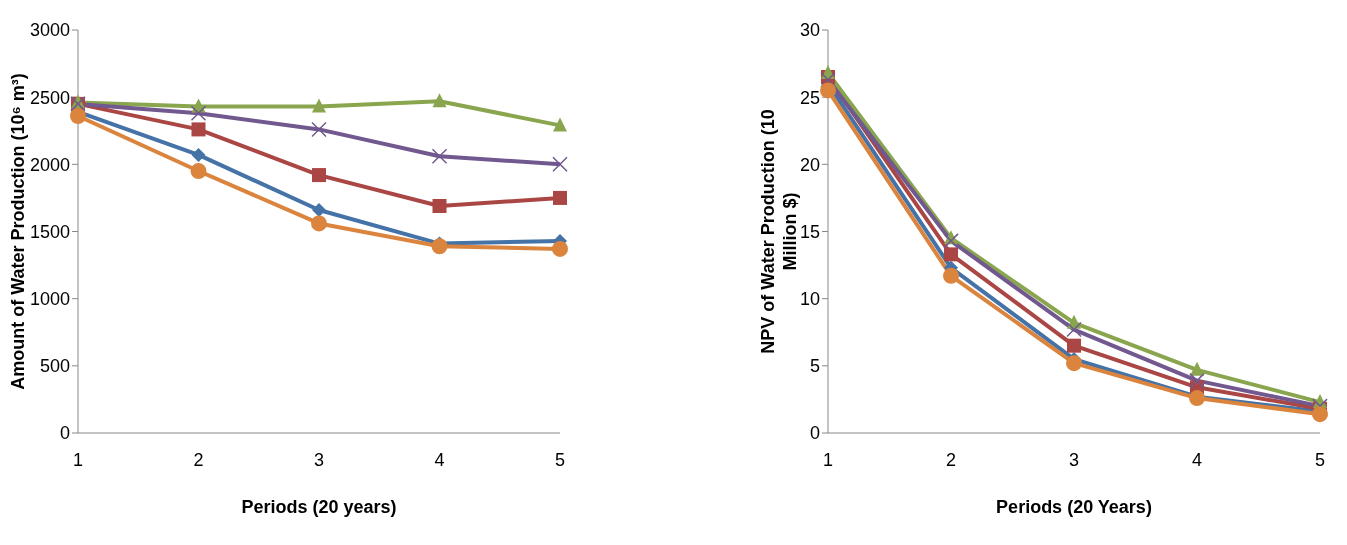 The image size is (1347, 545). I want to click on y-tick-label: 500, so click(54, 366).